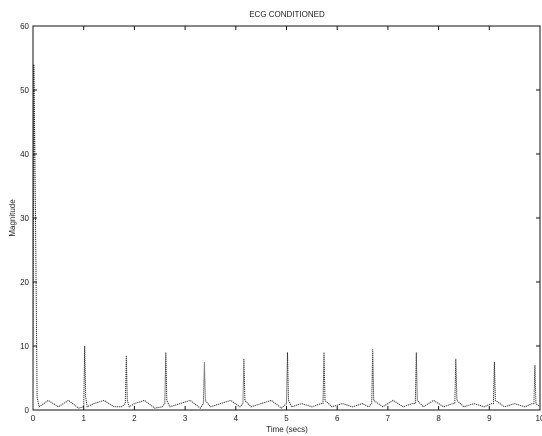  What do you see at coordinates (489, 418) in the screenshot?
I see `x-tick-label-9: 9` at bounding box center [489, 418].